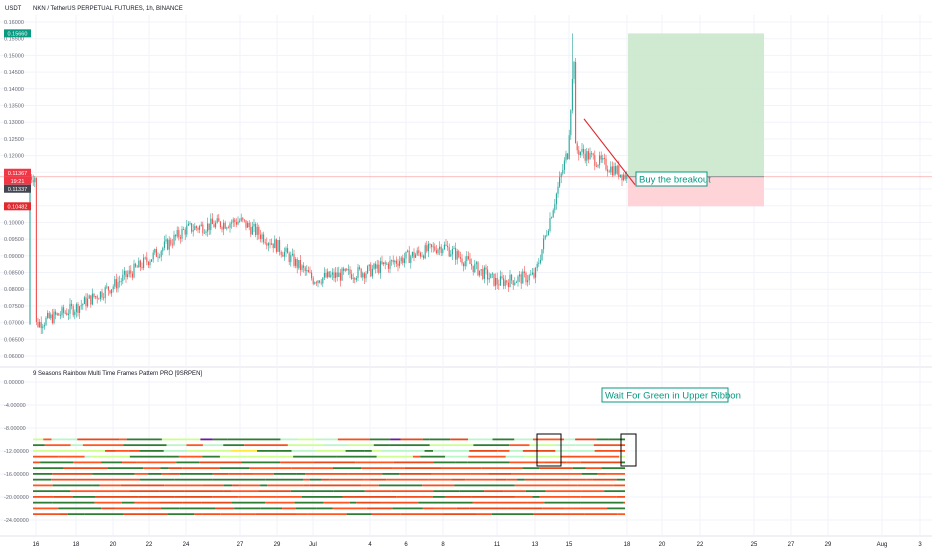 Image resolution: width=932 pixels, height=555 pixels. I want to click on price-badge-bg, so click(17, 172).